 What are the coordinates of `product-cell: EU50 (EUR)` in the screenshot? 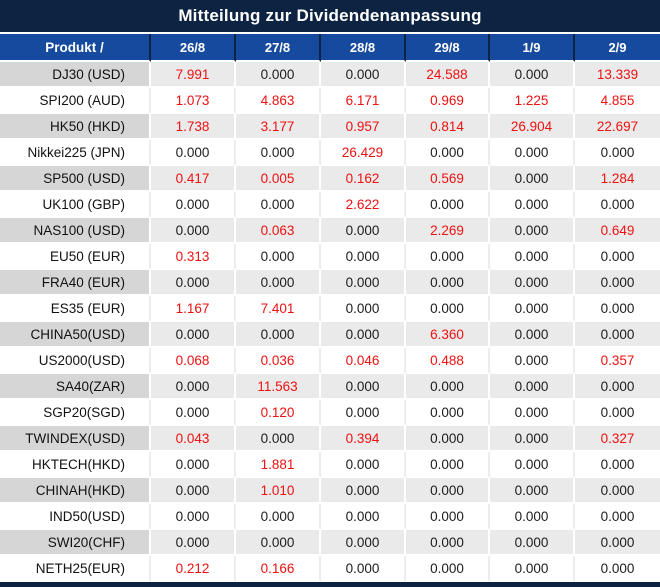 It's located at (75, 257).